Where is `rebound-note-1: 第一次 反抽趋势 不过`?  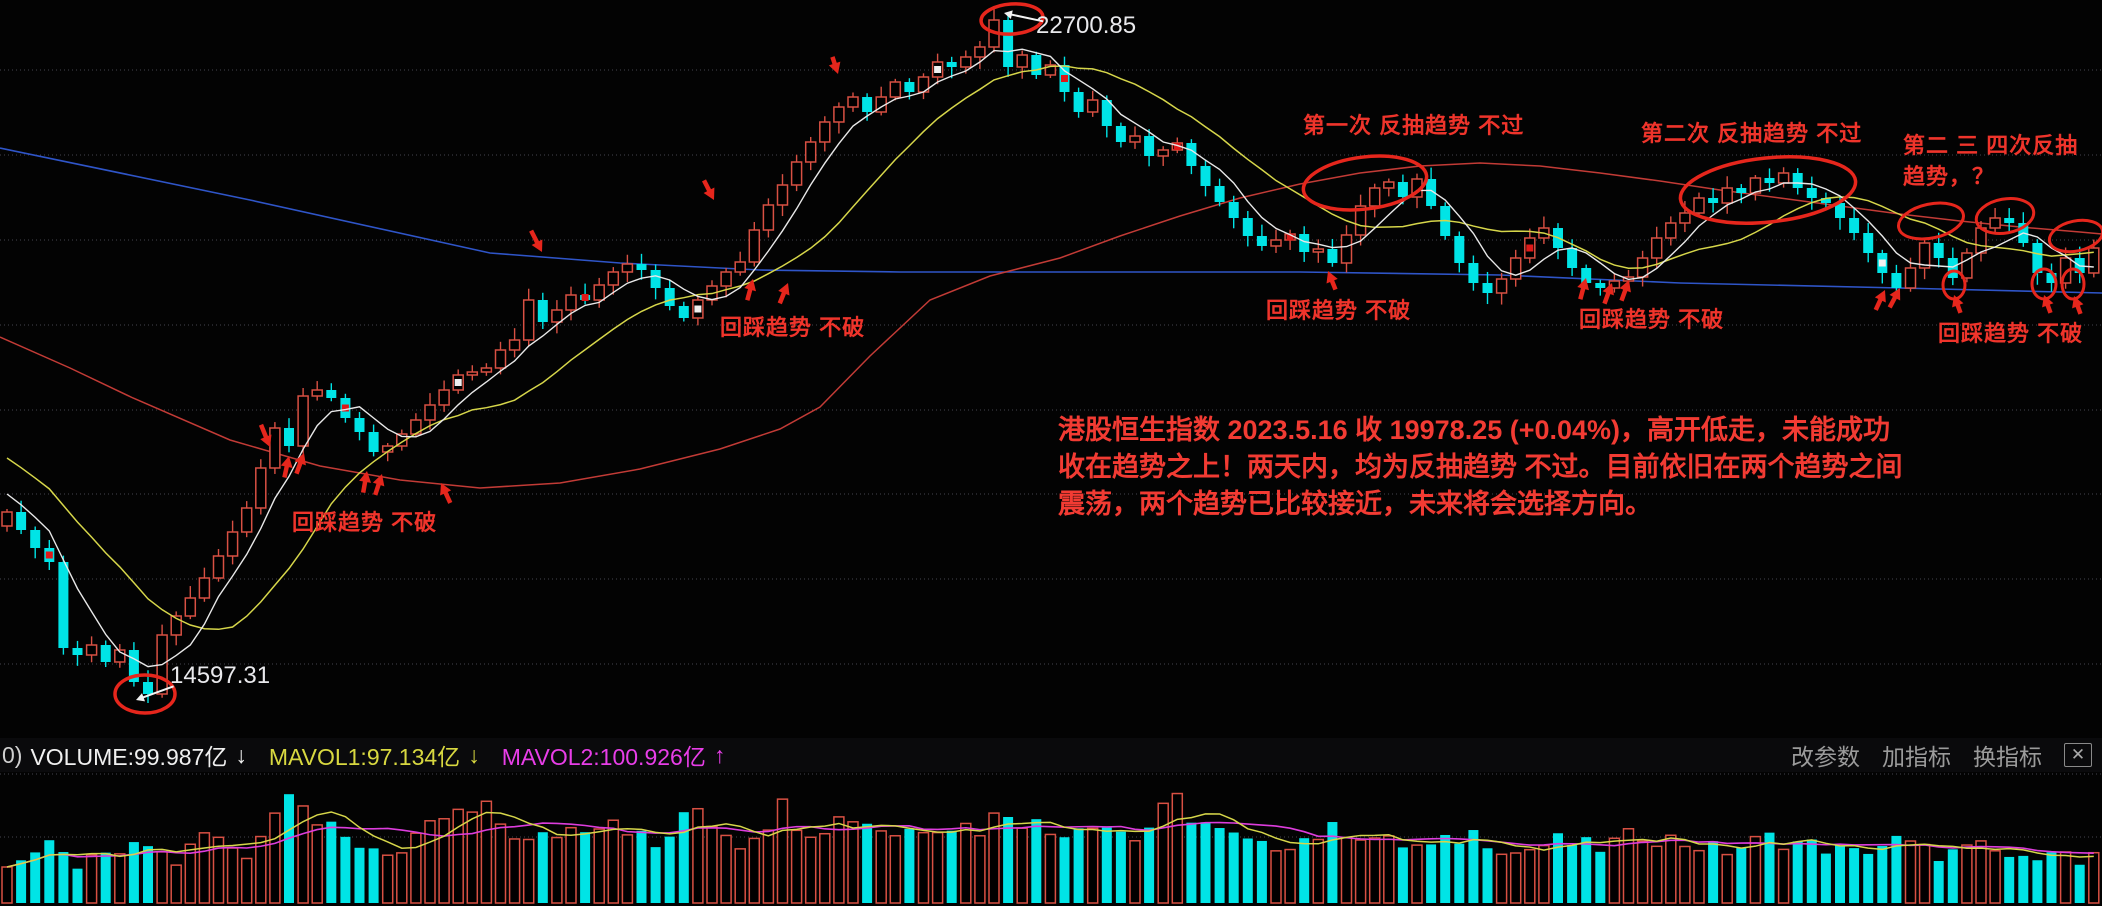 rebound-note-1: 第一次 反抽趋势 不过 is located at coordinates (1414, 125).